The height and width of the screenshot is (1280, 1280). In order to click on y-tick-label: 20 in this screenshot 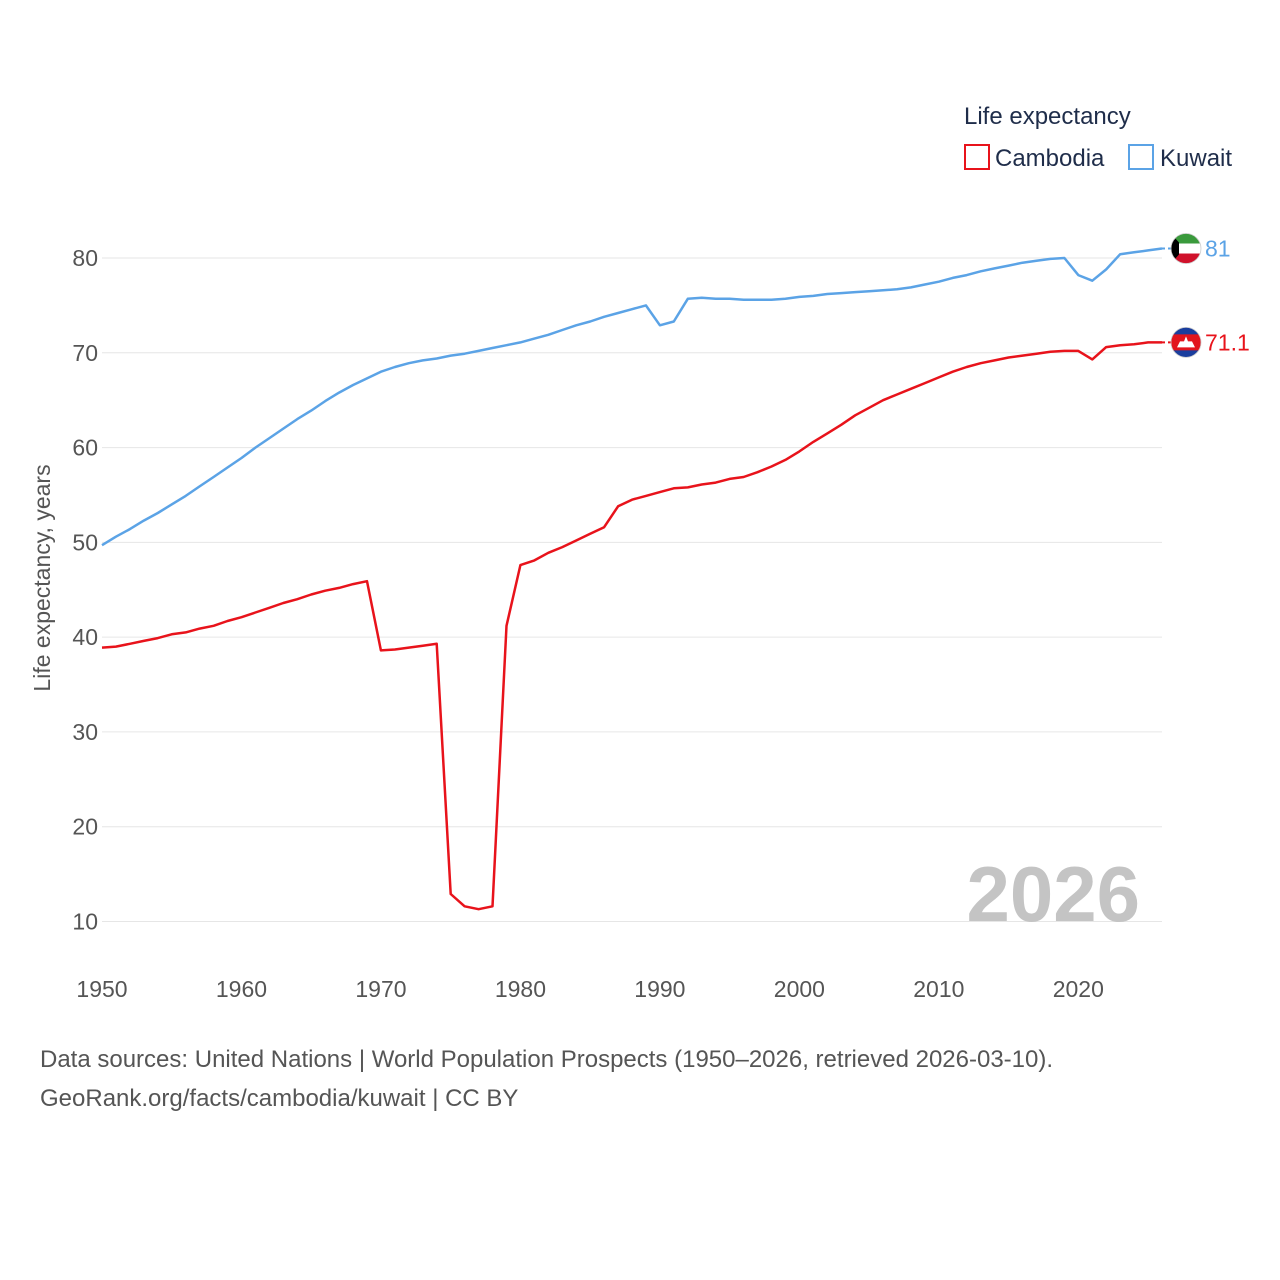, I will do `click(85, 827)`.